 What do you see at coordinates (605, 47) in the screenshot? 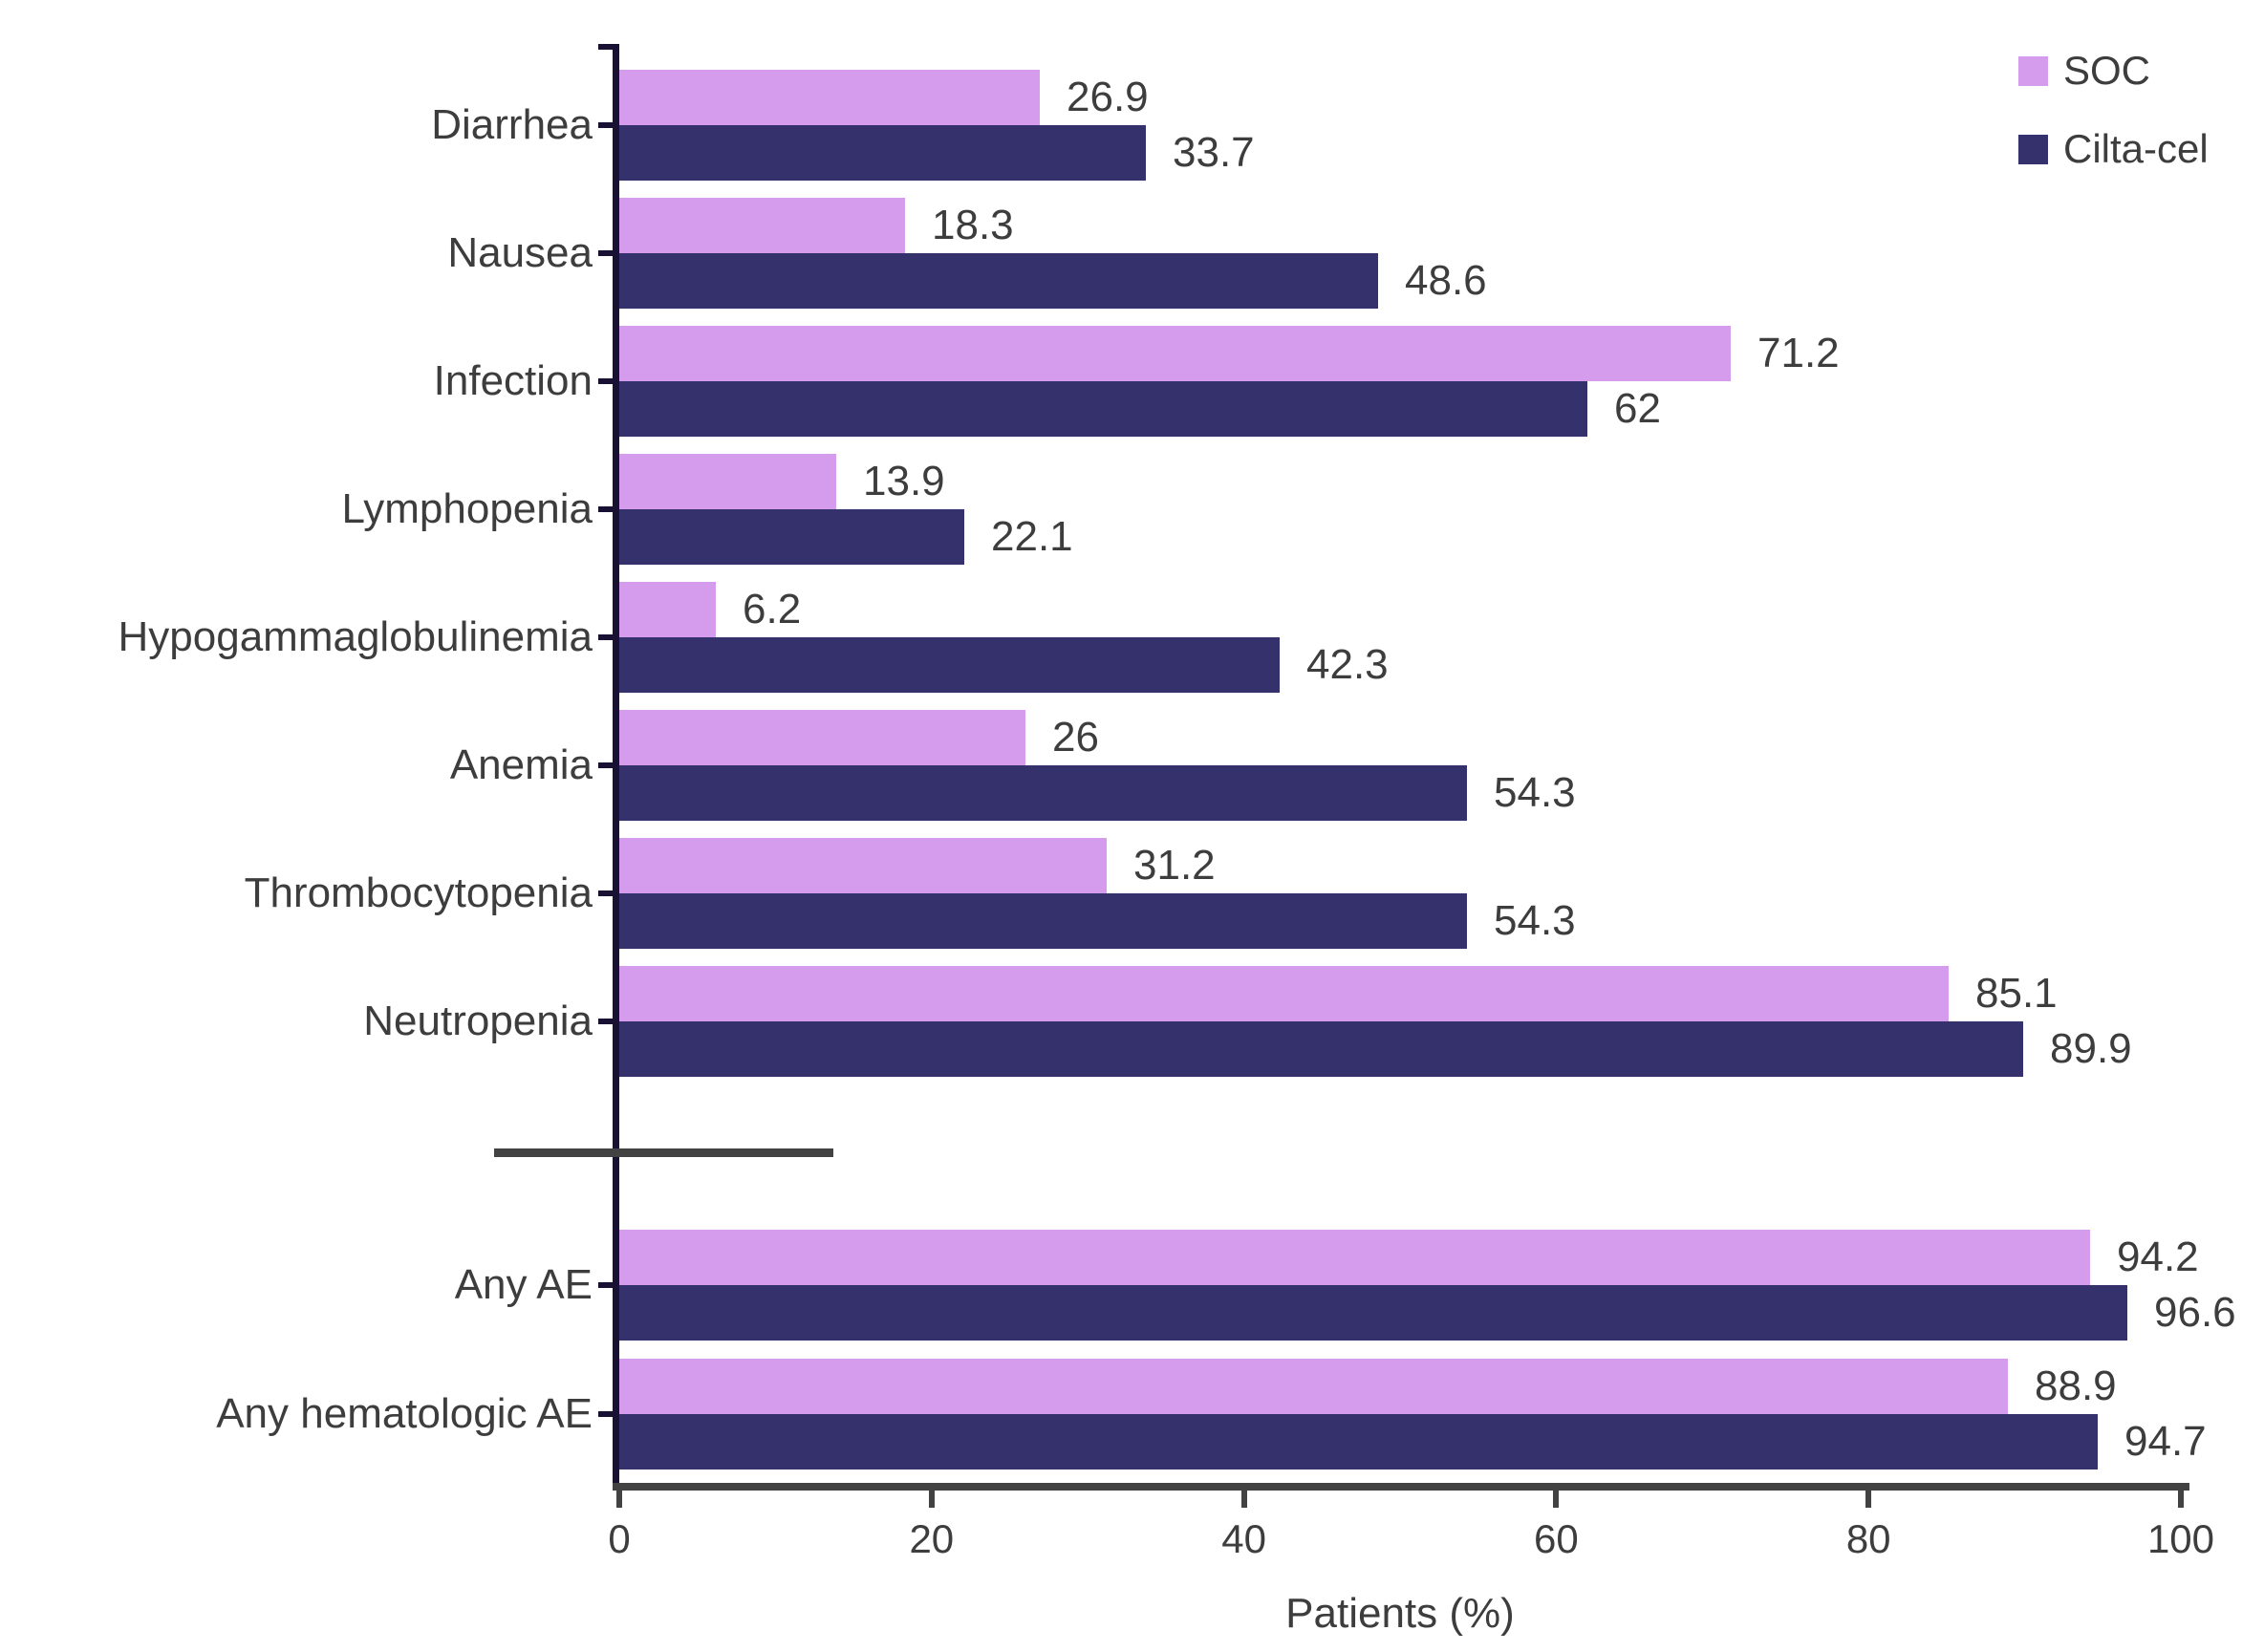
I see `y-axis-cap-tick` at bounding box center [605, 47].